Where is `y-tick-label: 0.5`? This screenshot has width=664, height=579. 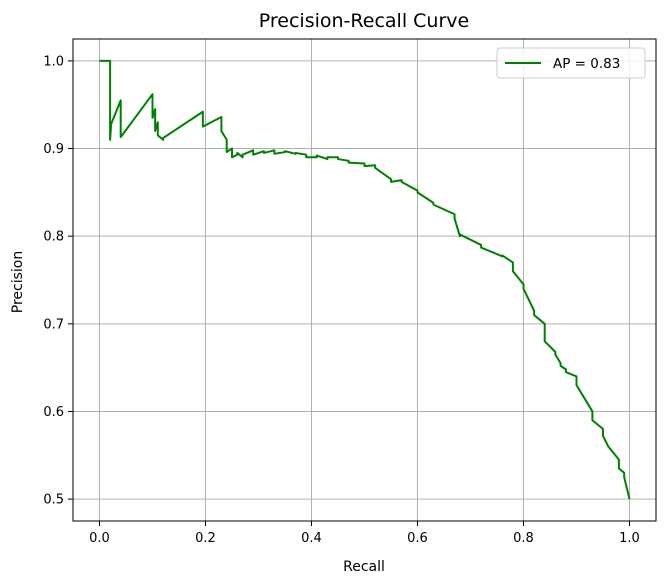
y-tick-label: 0.5 is located at coordinates (53, 500).